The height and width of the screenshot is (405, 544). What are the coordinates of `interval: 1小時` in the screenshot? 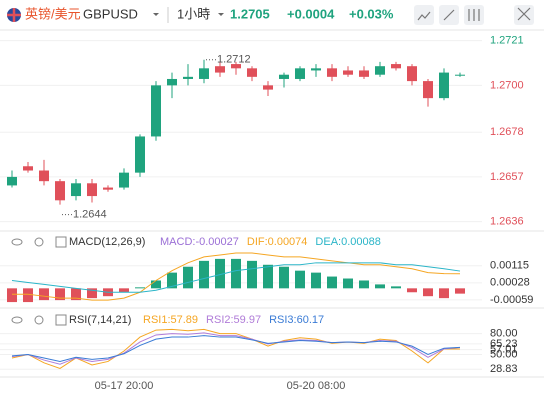 It's located at (193, 13).